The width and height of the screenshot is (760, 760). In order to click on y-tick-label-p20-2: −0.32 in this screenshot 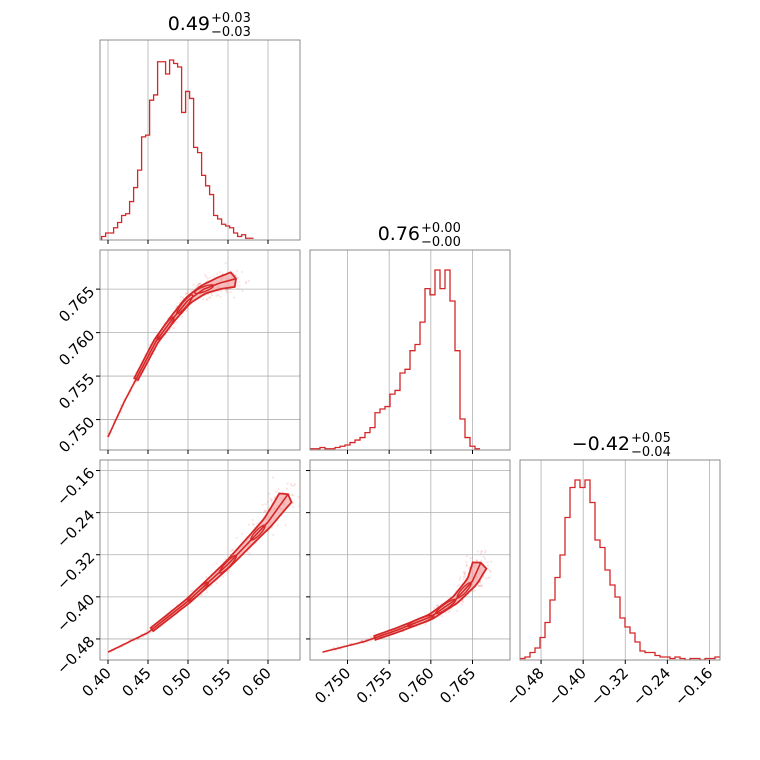, I will do `click(75, 570)`.